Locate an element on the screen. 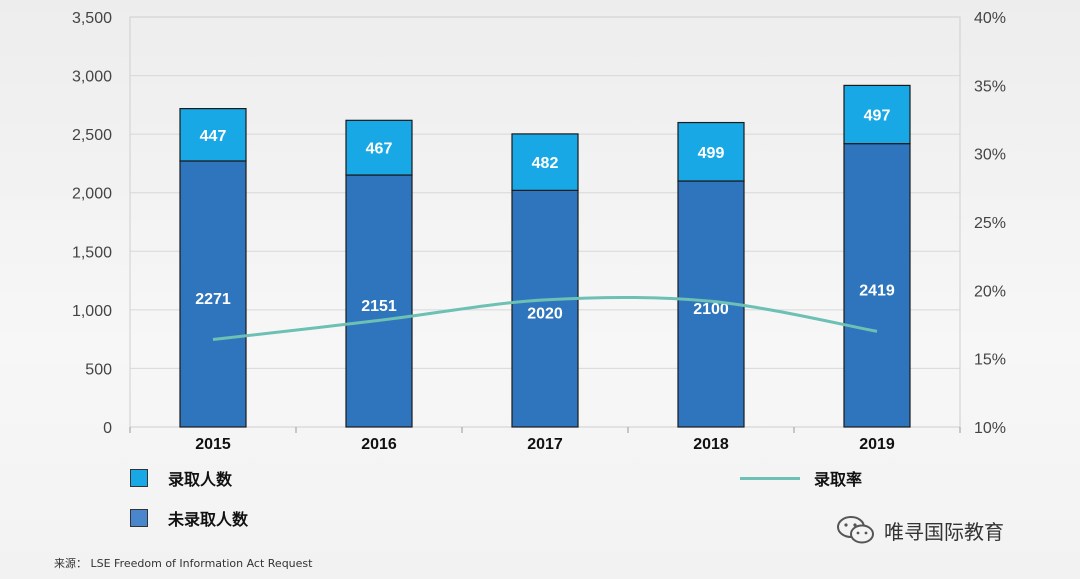 This screenshot has height=579, width=1080. wechat-icon is located at coordinates (855, 530).